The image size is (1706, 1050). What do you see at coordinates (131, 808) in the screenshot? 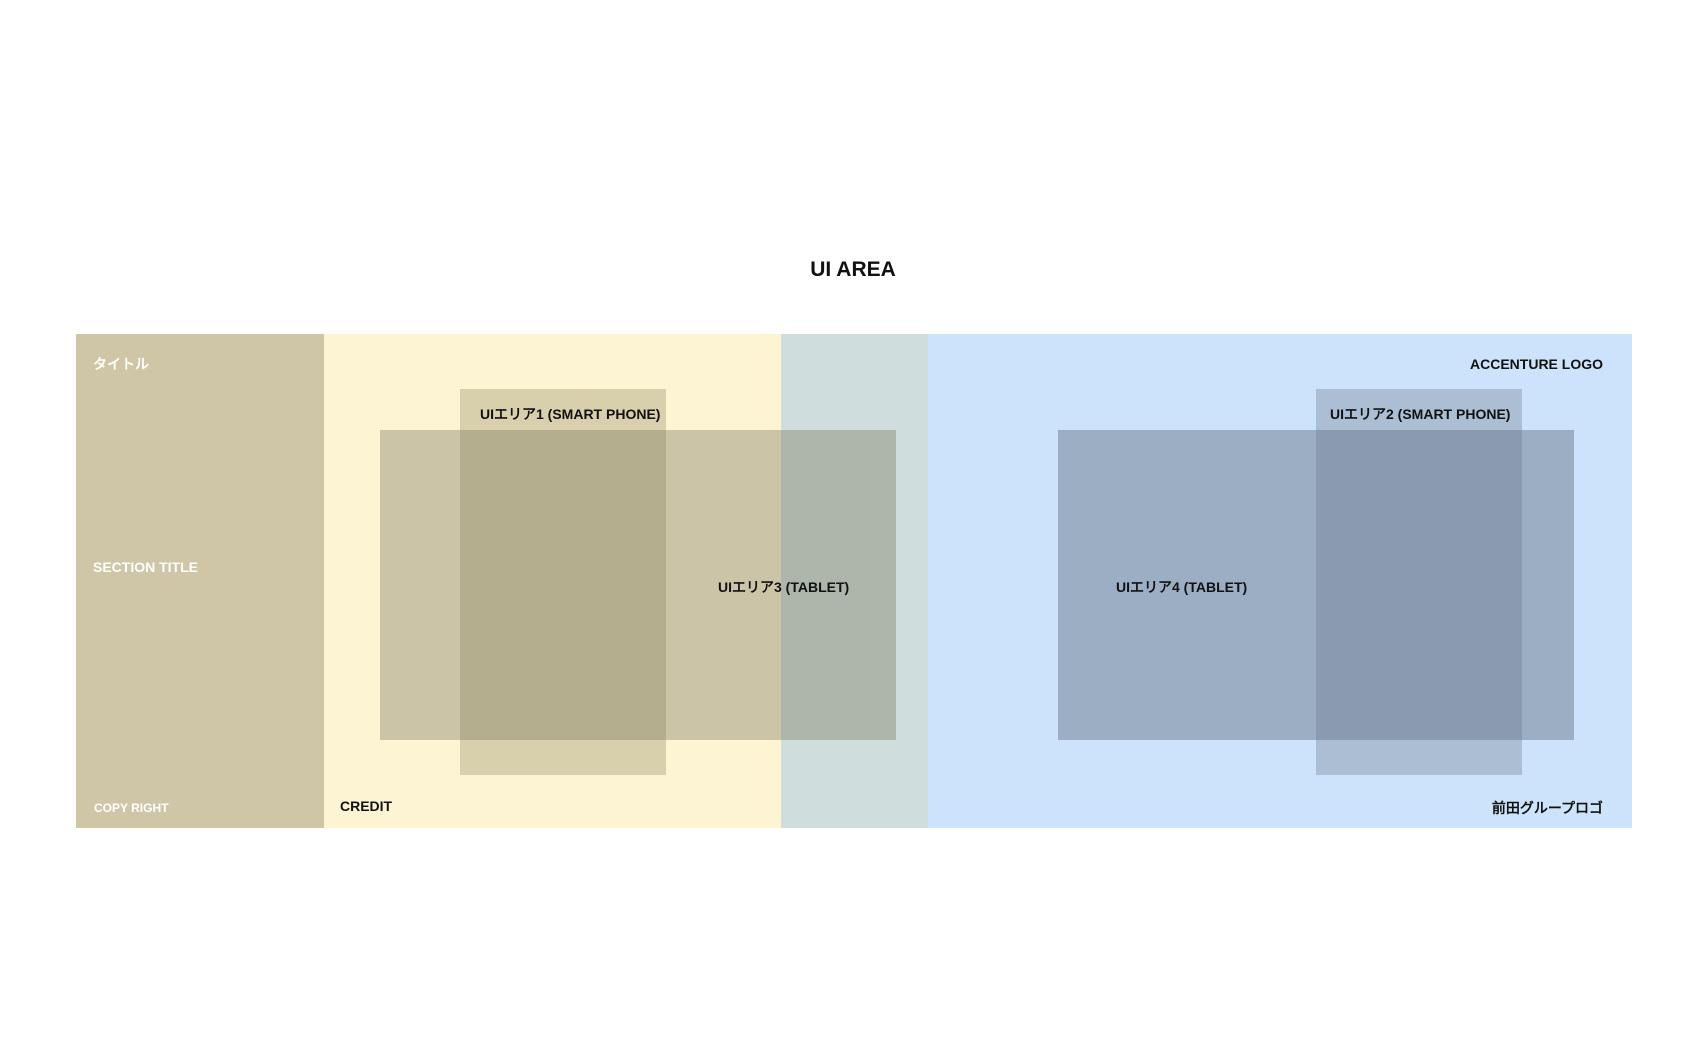
I see `copyright-label: COPY RIGHT` at bounding box center [131, 808].